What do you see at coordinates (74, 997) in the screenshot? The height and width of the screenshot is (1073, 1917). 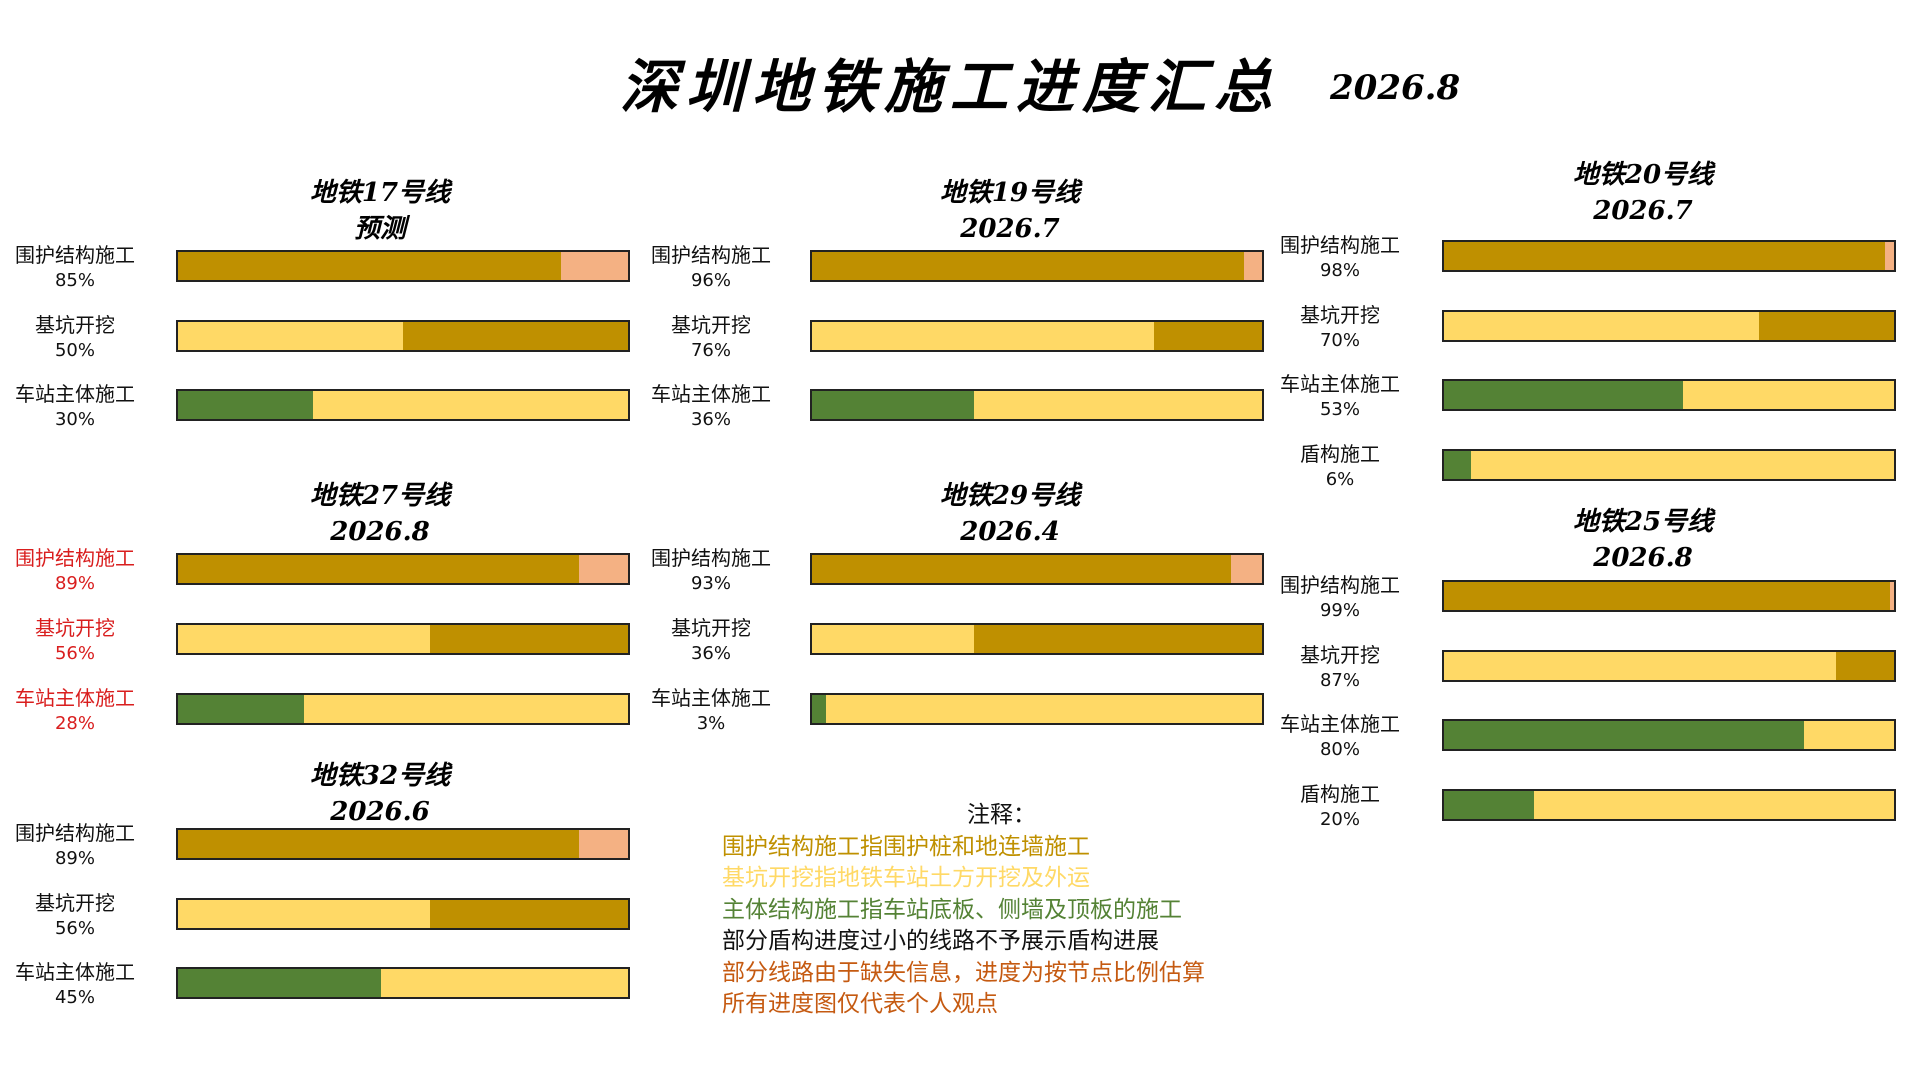 I see `row-percent: 45%` at bounding box center [74, 997].